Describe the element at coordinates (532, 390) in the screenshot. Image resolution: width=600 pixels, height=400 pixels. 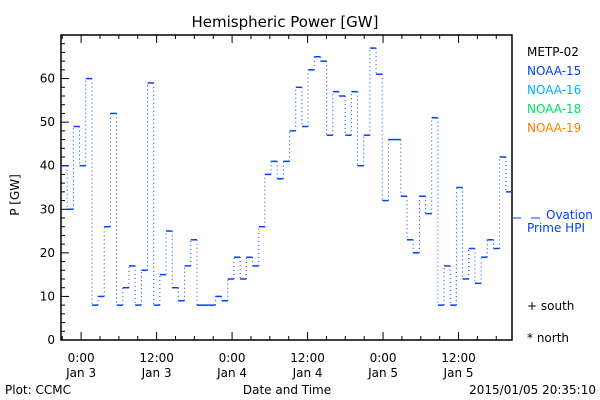
I see `footer-timestamp: 2015/01/05 20:35:10` at that location.